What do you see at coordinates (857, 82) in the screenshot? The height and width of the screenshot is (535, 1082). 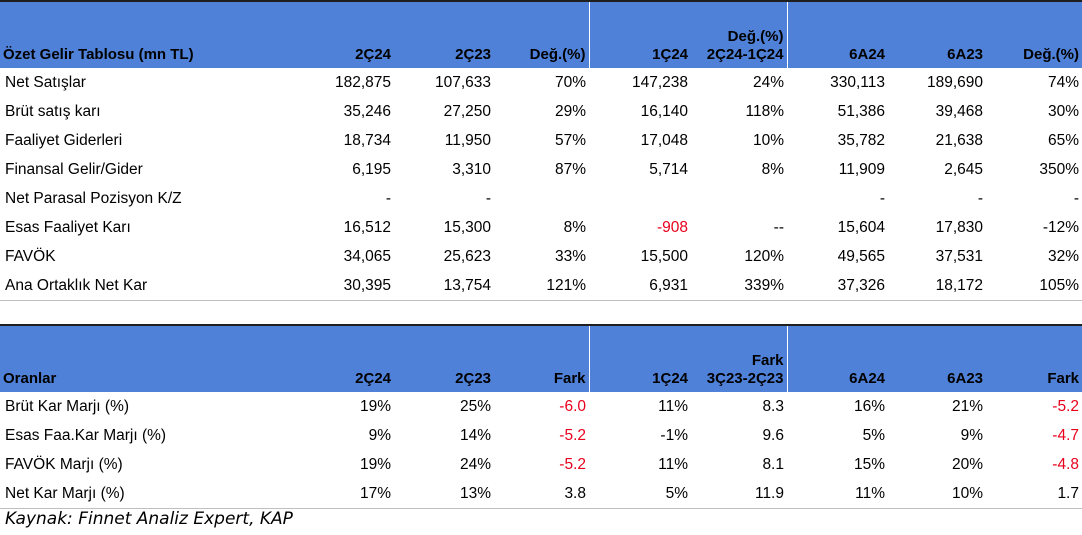 I see `table-cell: 330,113` at bounding box center [857, 82].